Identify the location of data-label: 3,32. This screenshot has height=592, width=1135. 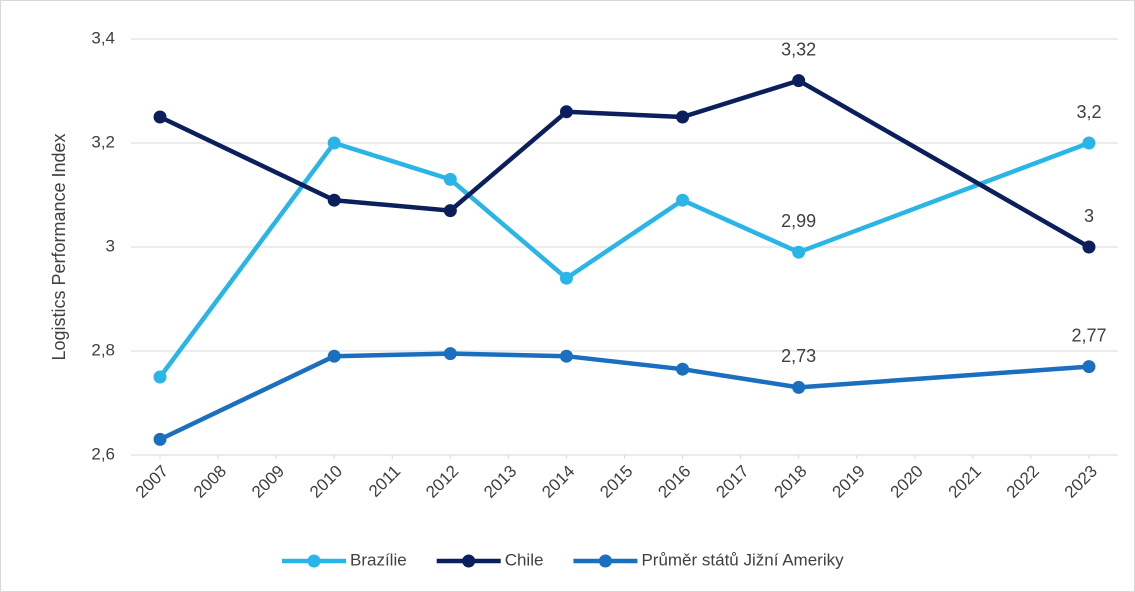
(798, 49).